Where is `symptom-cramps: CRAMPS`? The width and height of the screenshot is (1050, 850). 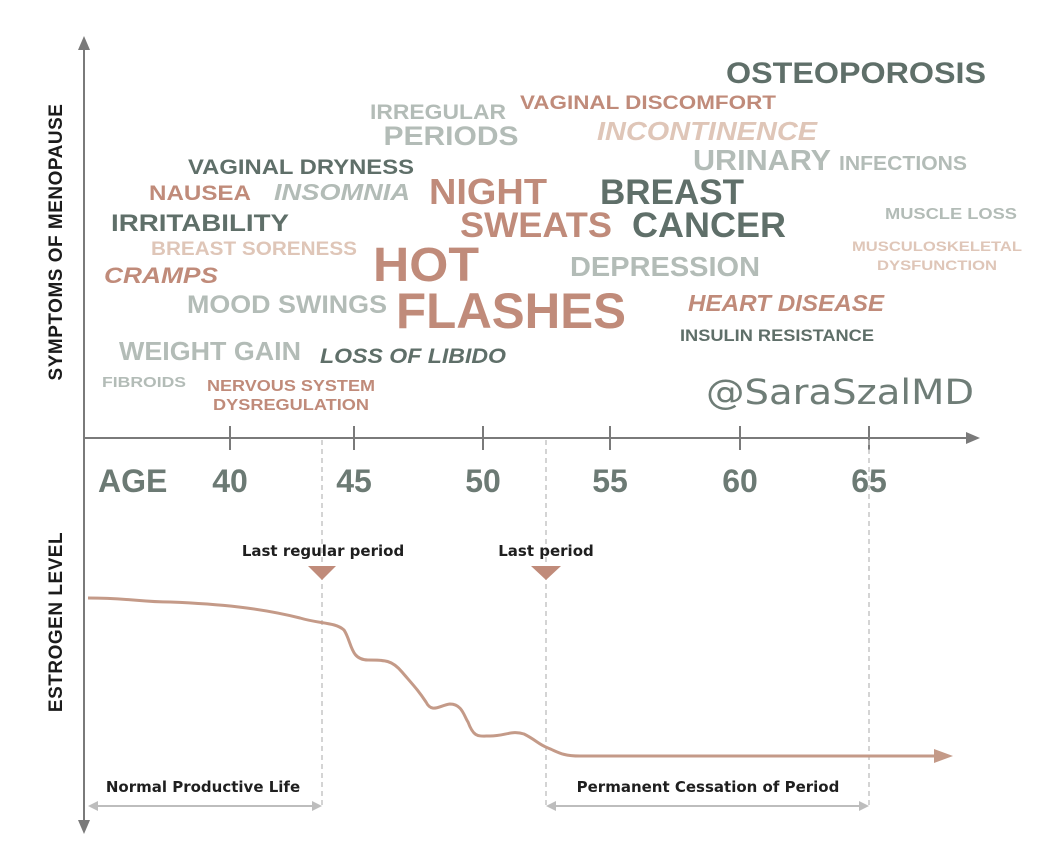 symptom-cramps: CRAMPS is located at coordinates (161, 275).